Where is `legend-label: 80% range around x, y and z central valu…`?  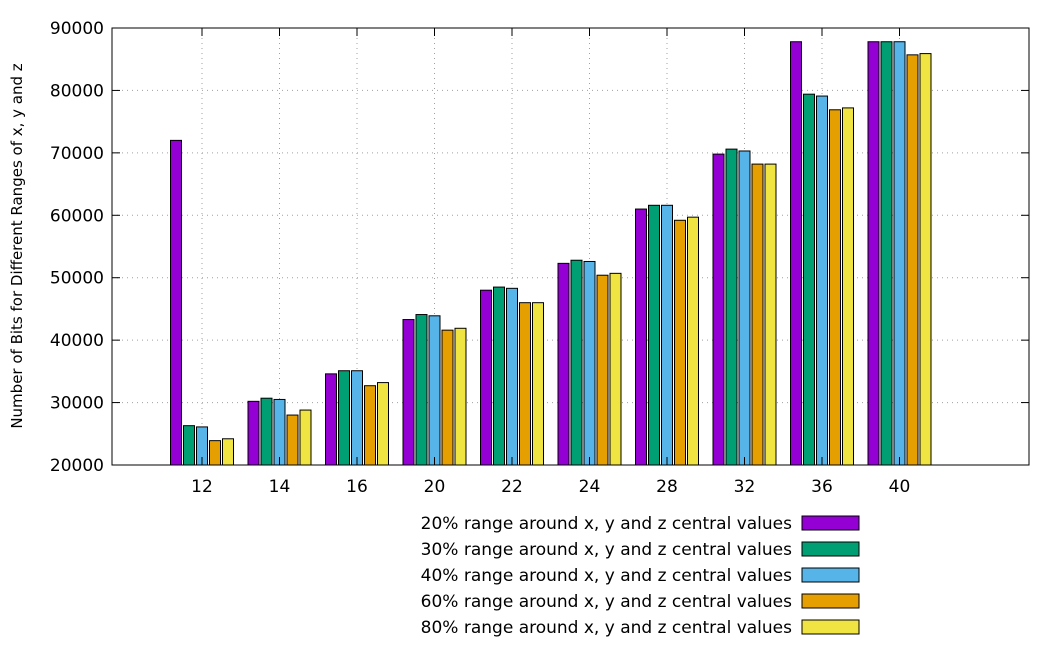
legend-label: 80% range around x, y and z central valu… is located at coordinates (606, 628).